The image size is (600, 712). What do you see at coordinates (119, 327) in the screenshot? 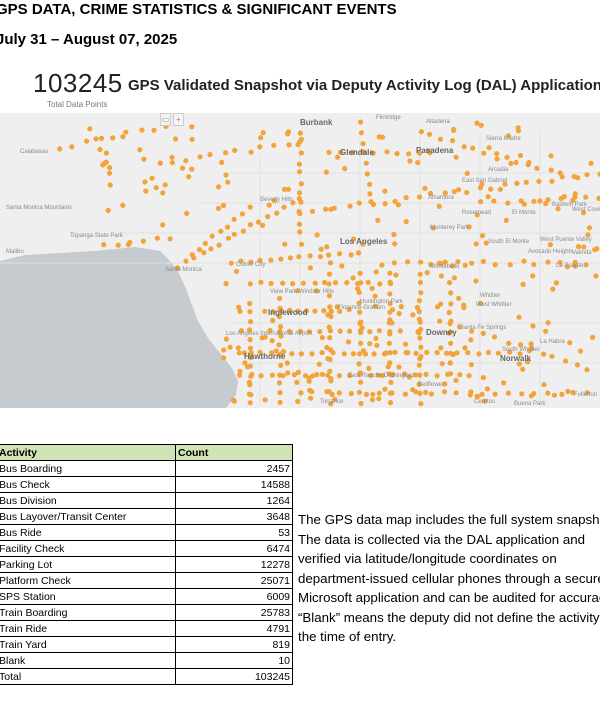
I see `map-ocean` at bounding box center [119, 327].